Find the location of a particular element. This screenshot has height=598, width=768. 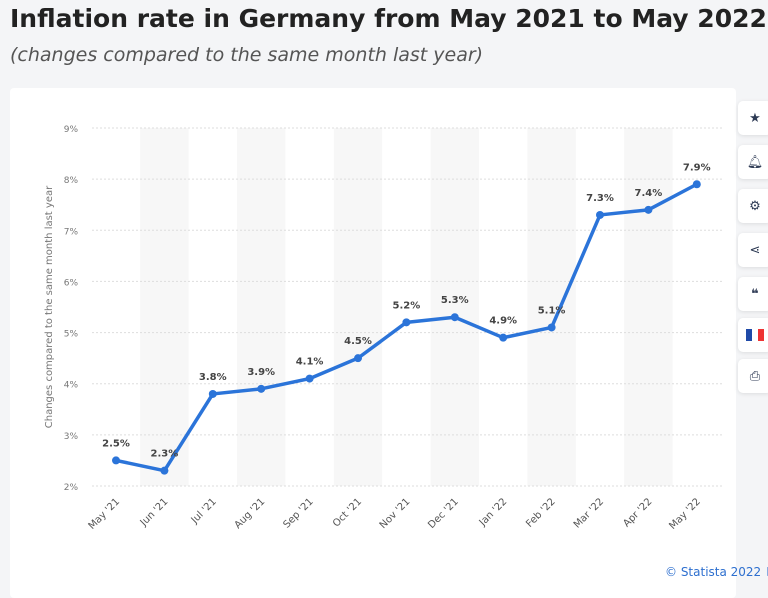

data-label: 3.8% is located at coordinates (213, 377).